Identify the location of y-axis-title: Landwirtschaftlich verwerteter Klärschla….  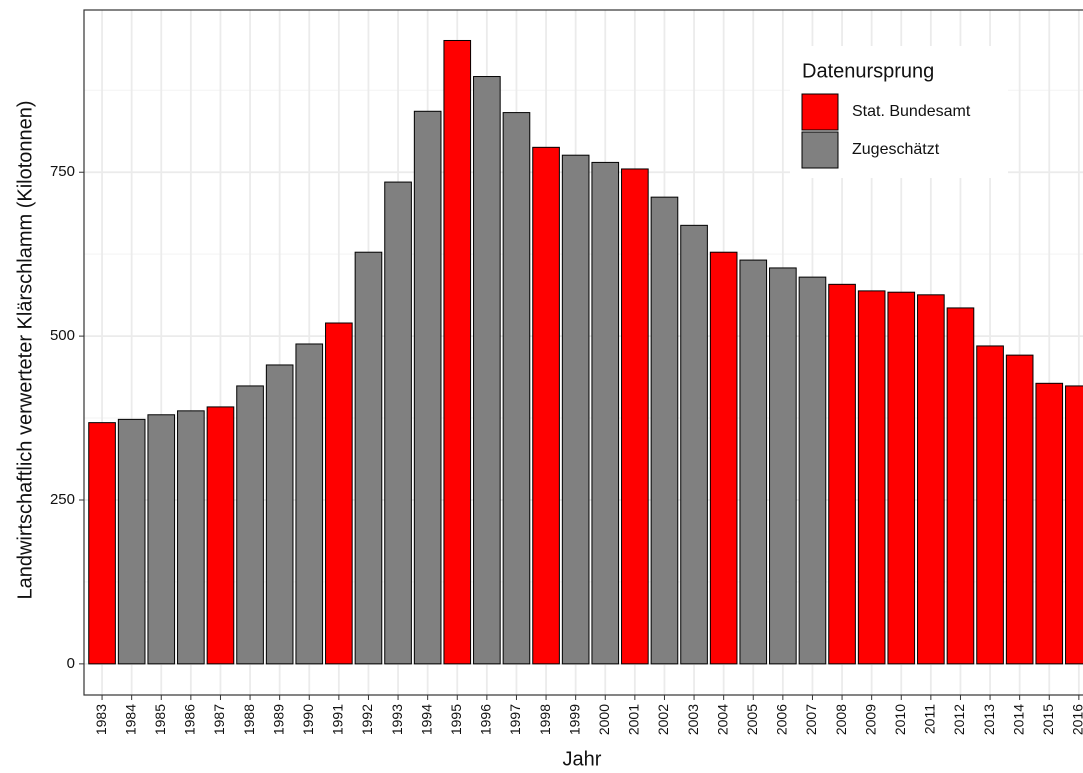
(25, 349).